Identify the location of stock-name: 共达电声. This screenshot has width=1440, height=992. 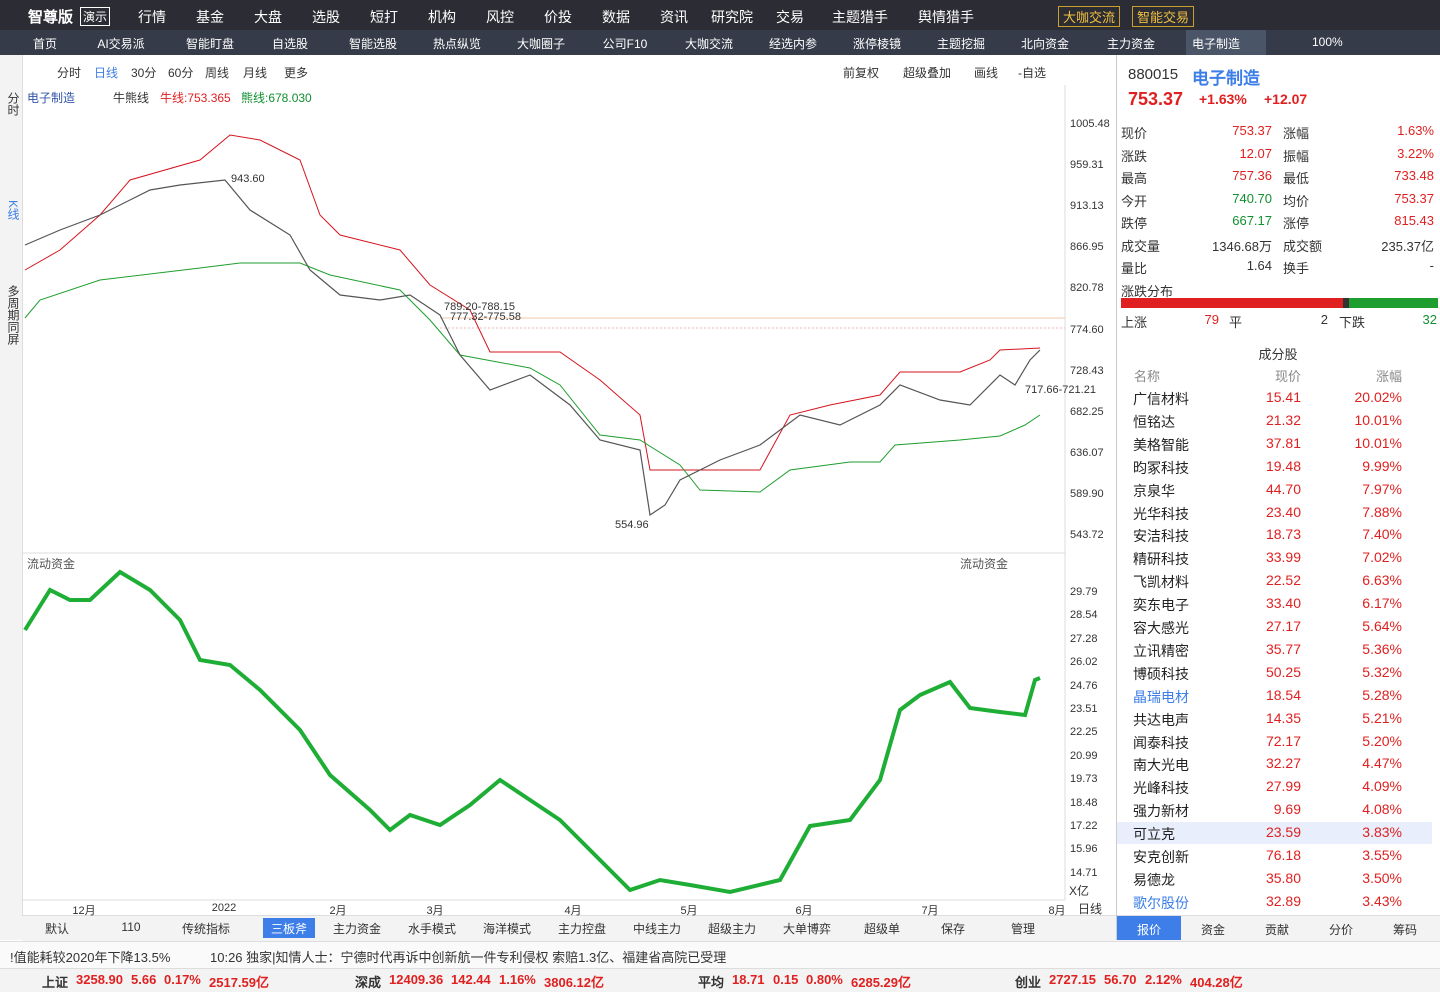
(1161, 719).